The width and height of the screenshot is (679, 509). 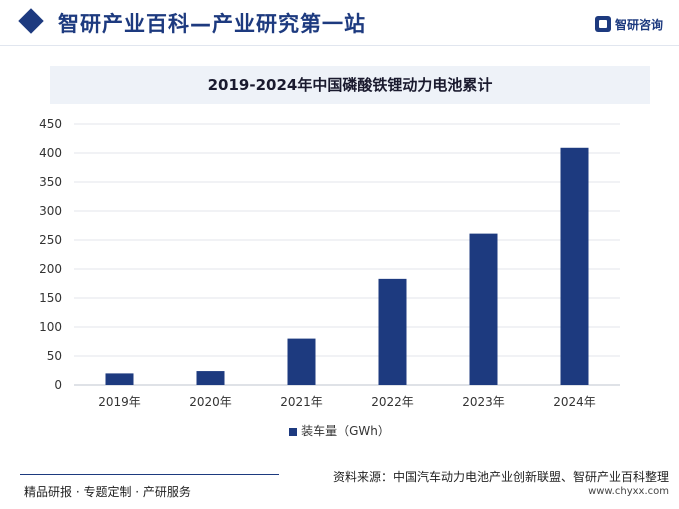 What do you see at coordinates (212, 24) in the screenshot?
I see `site-title: 智研产业百科—产业研究第一站` at bounding box center [212, 24].